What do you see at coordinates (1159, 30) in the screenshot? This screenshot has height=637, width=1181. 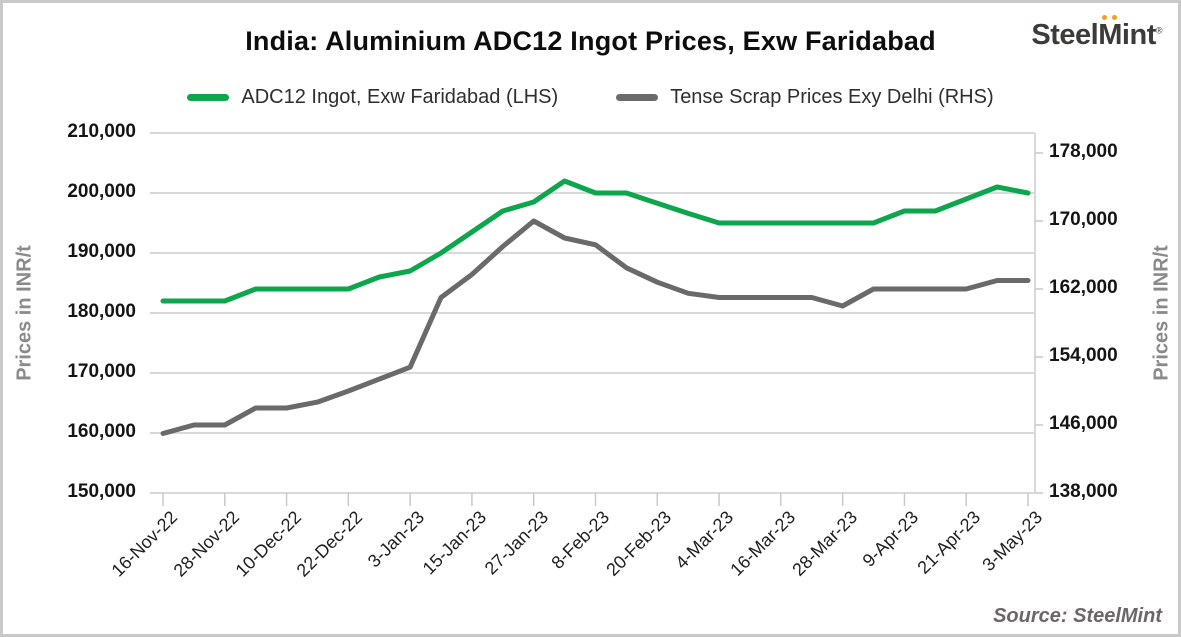 I see `logo-registered-mark: ®` at bounding box center [1159, 30].